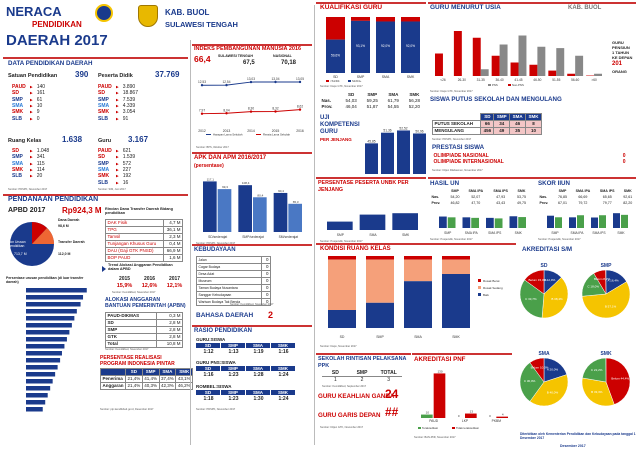  What do you see at coordinates (327, 81) in the screenshot?
I see `legend-lt-swatch` at bounding box center [327, 81].